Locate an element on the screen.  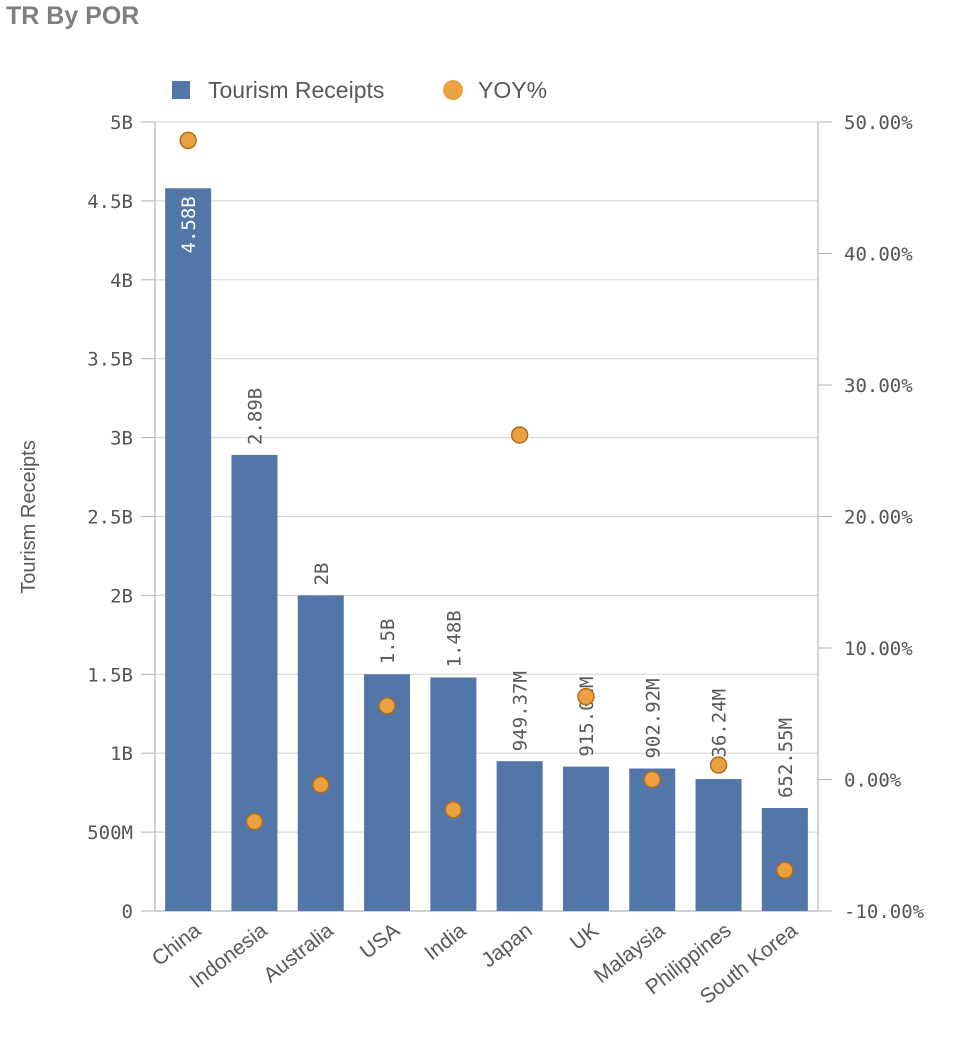
y2-tick-label: 0.00% is located at coordinates (873, 781).